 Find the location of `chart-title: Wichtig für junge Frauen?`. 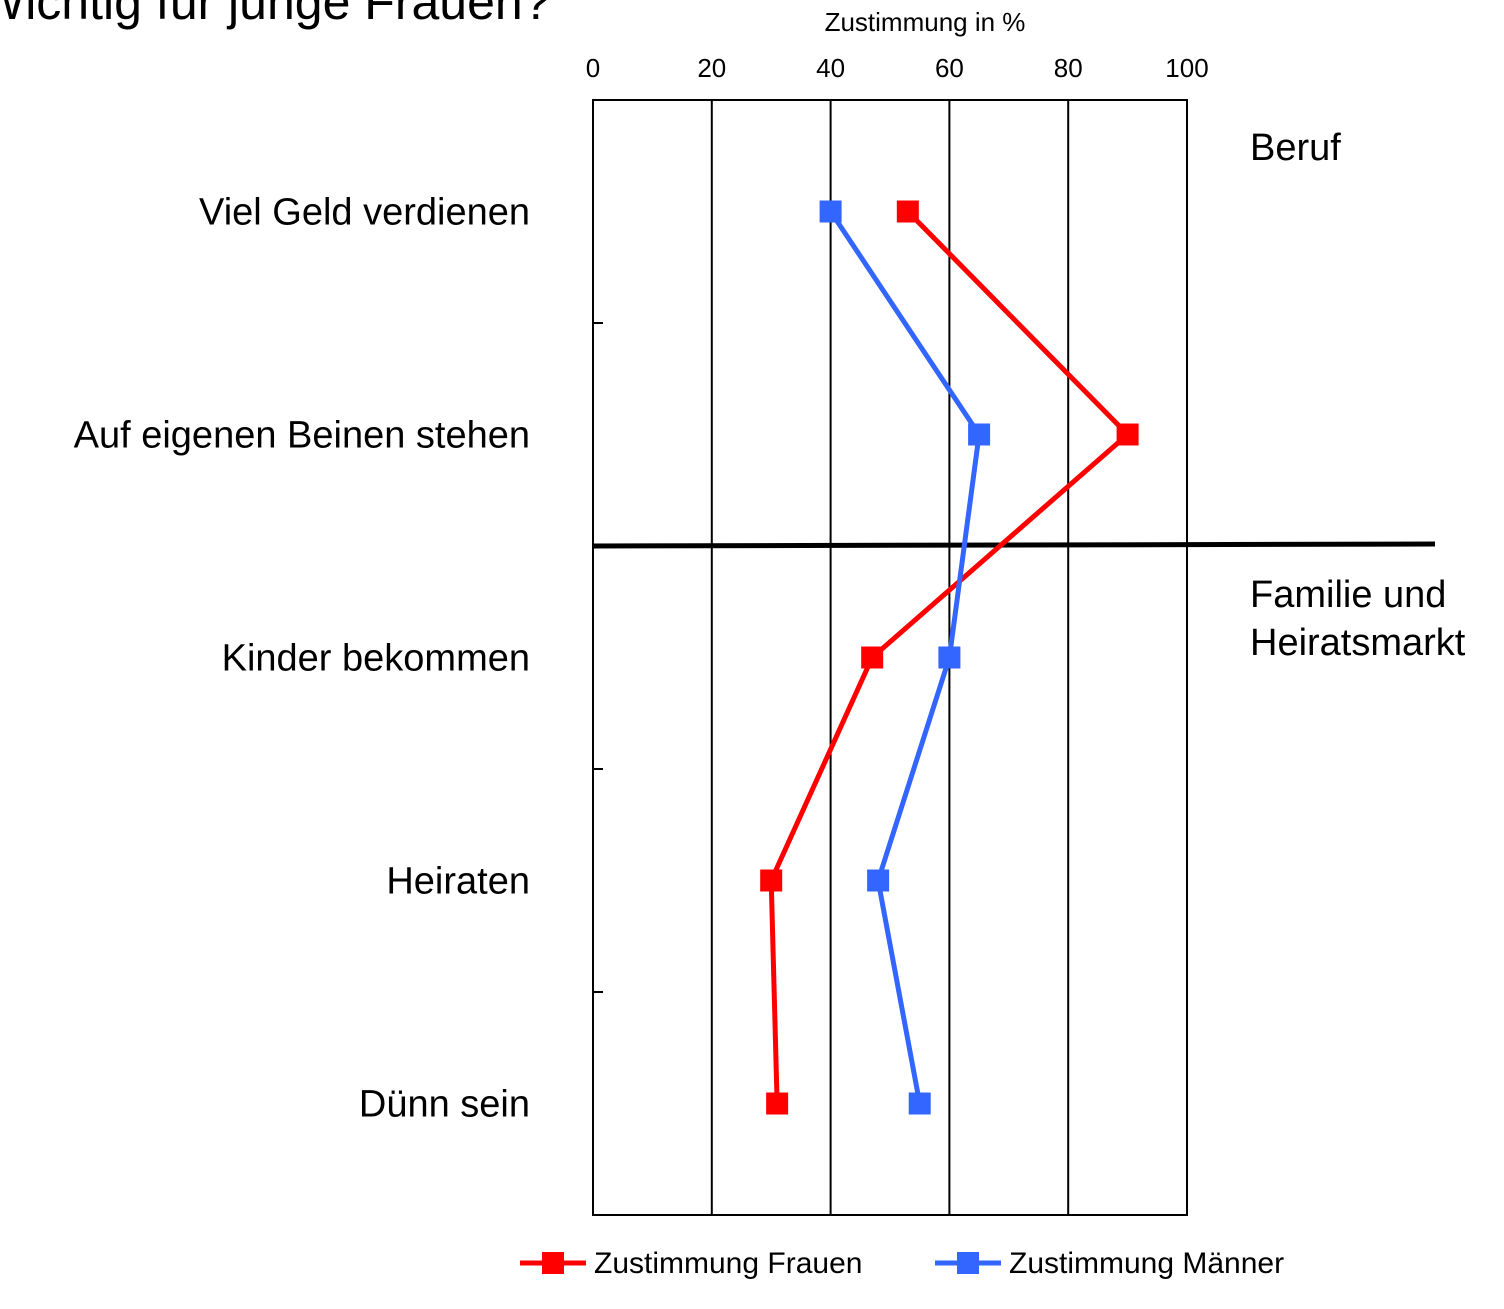

chart-title: Wichtig für junge Frauen? is located at coordinates (275, 15).